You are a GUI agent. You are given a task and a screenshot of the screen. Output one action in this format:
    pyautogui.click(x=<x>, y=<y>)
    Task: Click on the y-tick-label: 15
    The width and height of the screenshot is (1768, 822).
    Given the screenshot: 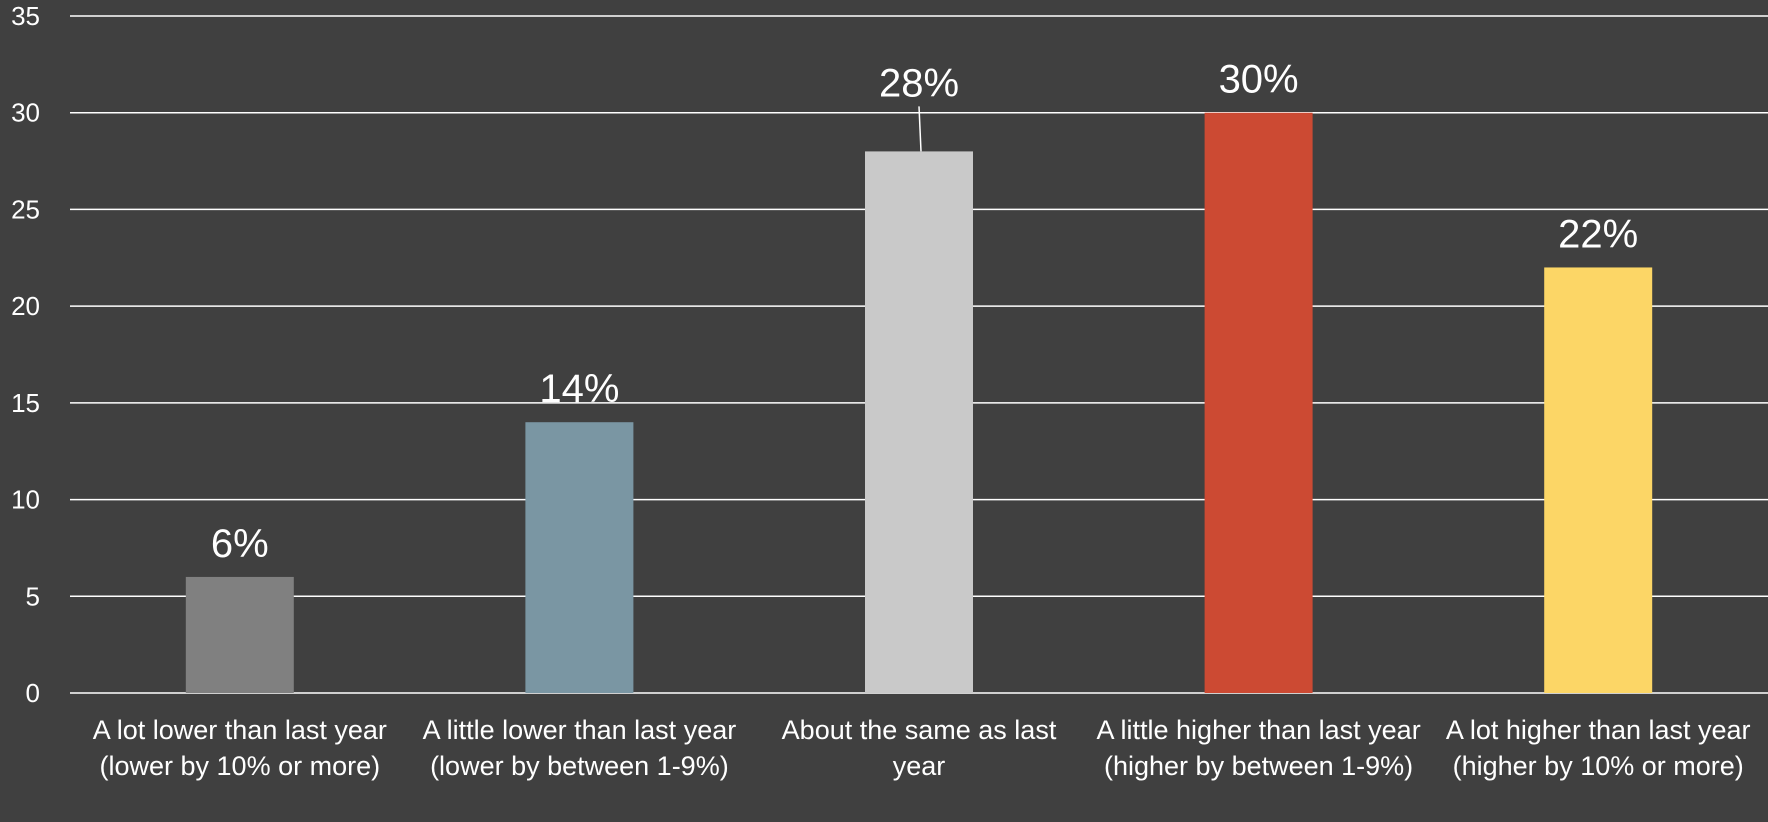 What is the action you would take?
    pyautogui.click(x=25, y=403)
    